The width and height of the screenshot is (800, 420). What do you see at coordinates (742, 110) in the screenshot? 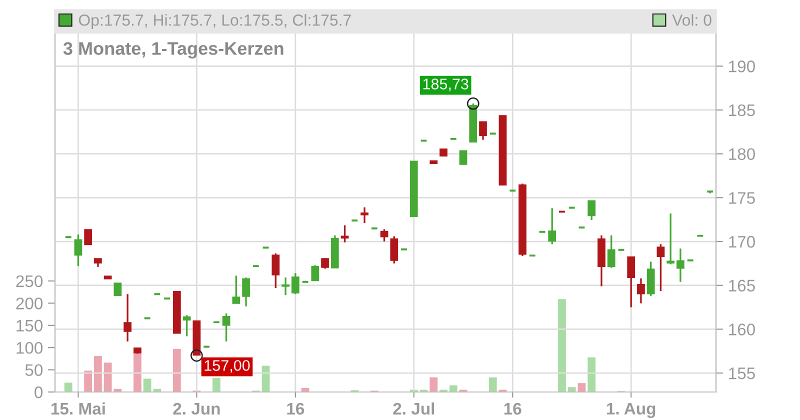
I see `y-tick-label: 185` at bounding box center [742, 110].